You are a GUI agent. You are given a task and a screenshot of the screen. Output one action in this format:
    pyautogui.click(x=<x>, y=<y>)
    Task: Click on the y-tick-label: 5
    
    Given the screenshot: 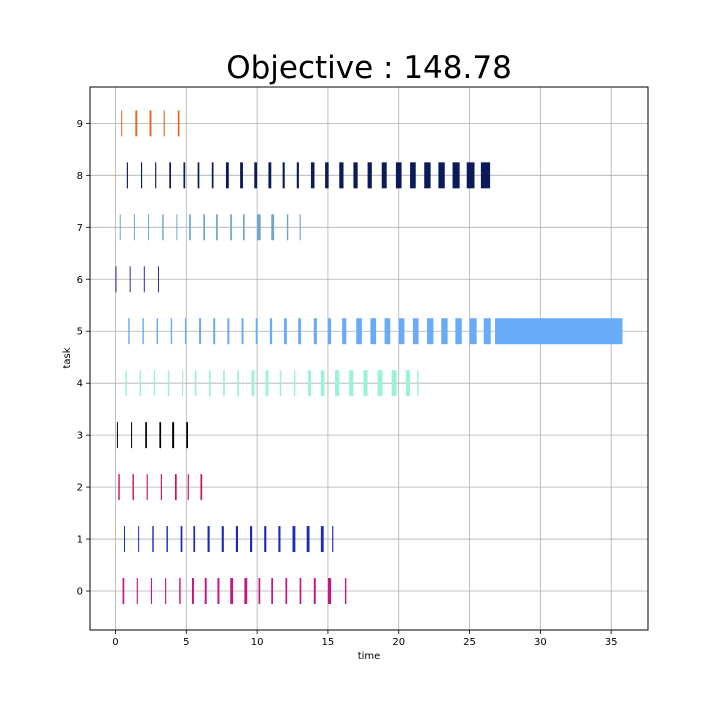 What is the action you would take?
    pyautogui.click(x=80, y=332)
    